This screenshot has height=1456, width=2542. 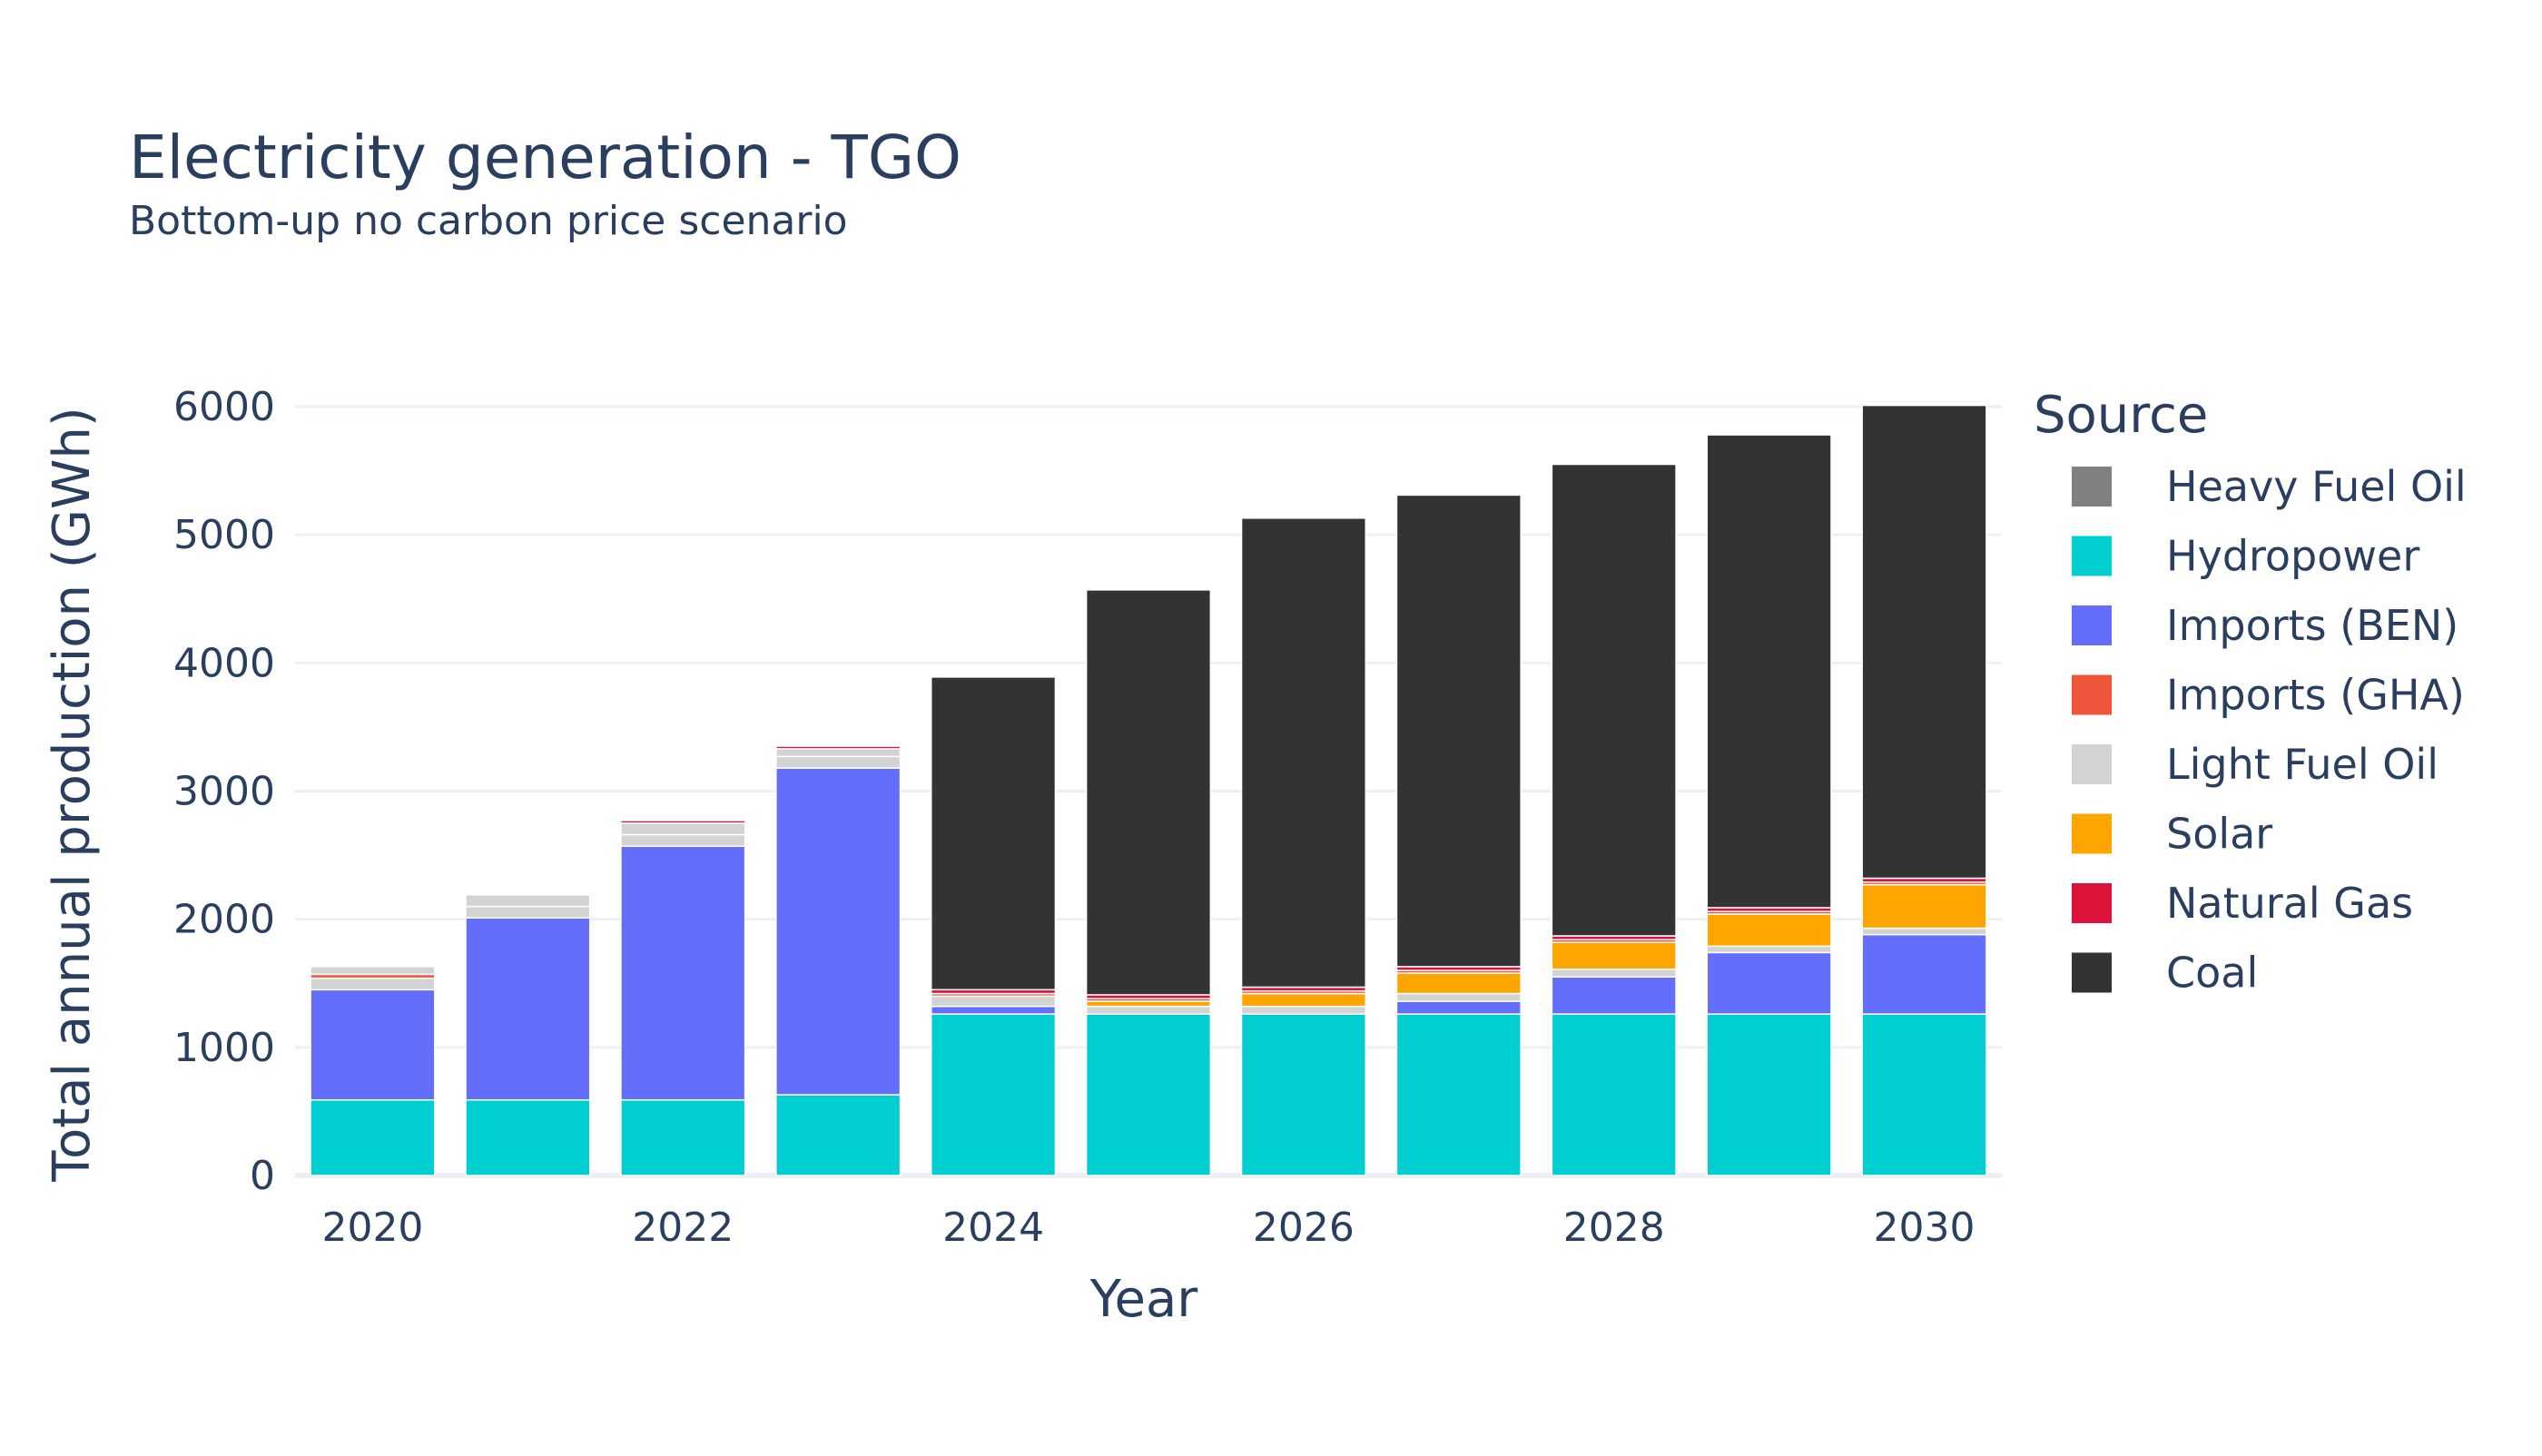 I want to click on chart-title: Electricity generation - TGO, so click(x=545, y=157).